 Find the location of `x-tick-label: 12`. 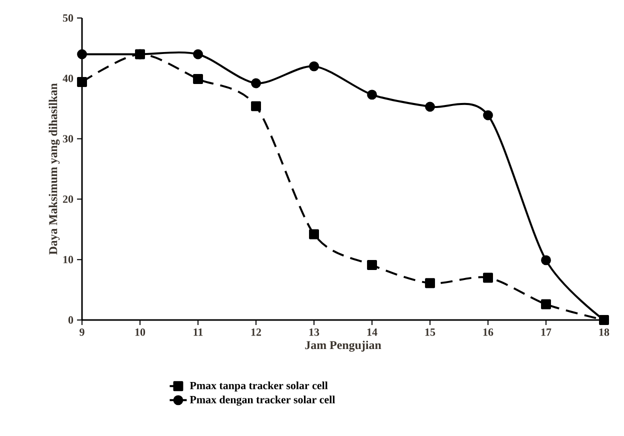

x-tick-label: 12 is located at coordinates (256, 332).